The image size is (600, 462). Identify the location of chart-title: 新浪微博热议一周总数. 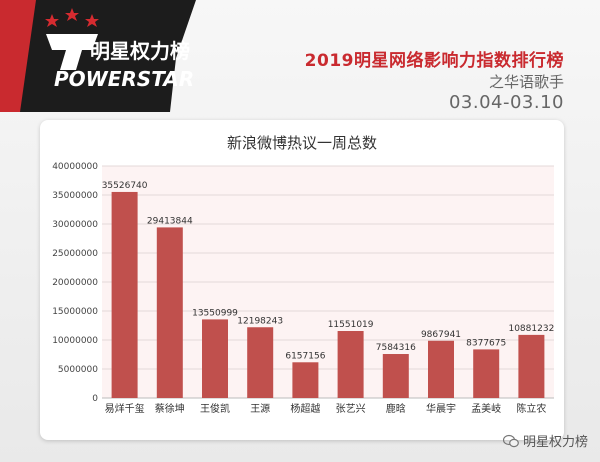
(302, 143).